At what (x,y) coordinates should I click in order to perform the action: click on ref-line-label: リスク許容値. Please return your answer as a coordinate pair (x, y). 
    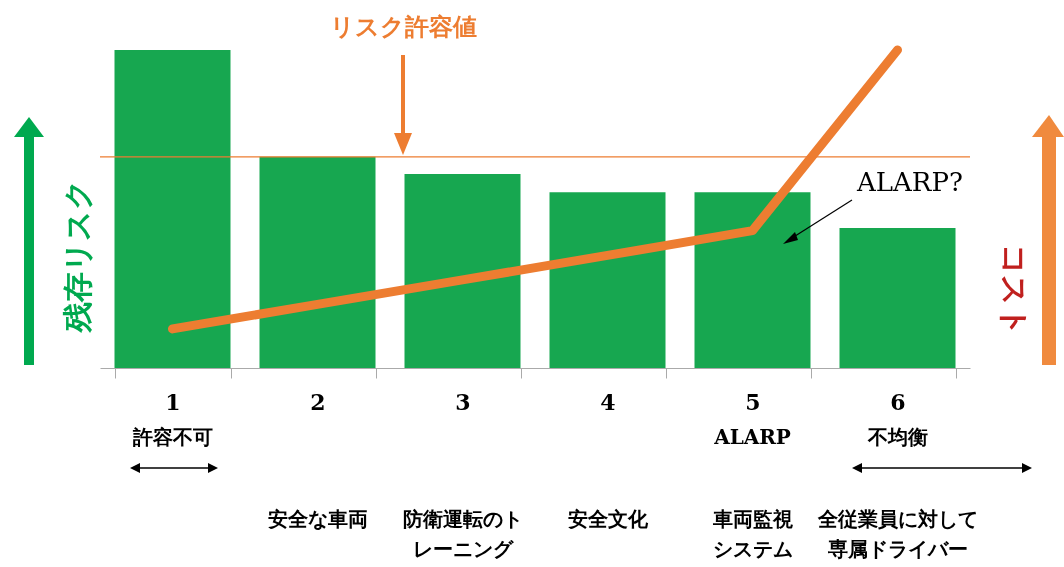
    Looking at the image, I should click on (403, 26).